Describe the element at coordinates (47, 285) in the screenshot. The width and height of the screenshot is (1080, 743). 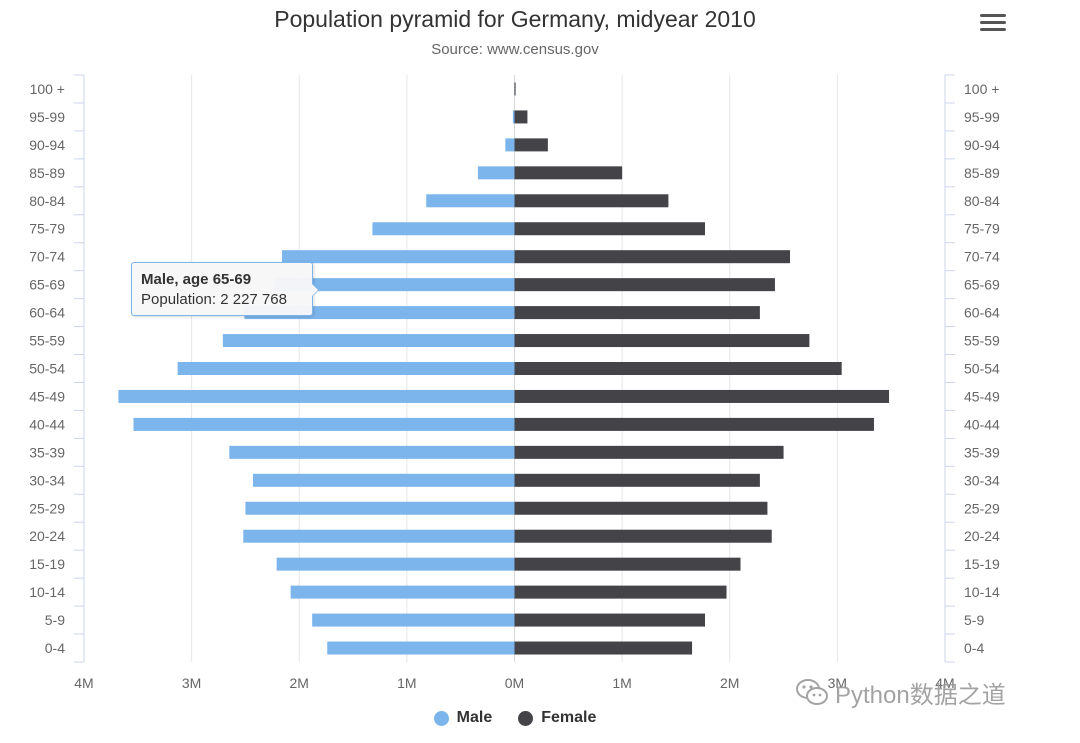
I see `y-label-left-13: 65-69` at that location.